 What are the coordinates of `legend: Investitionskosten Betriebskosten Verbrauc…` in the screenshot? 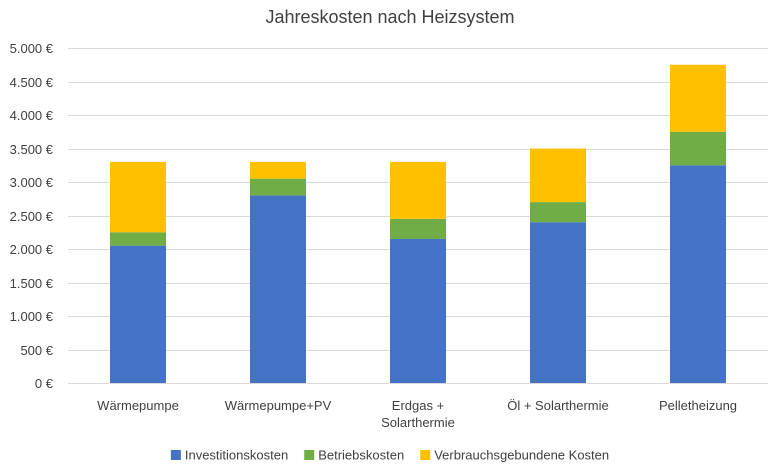 It's located at (389, 455).